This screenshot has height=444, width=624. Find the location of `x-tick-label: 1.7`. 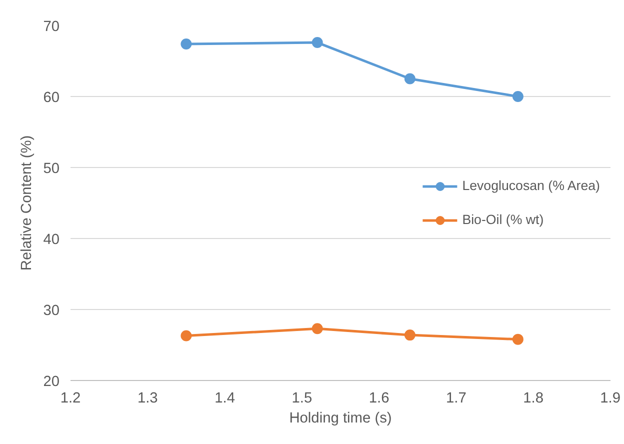

x-tick-label: 1.7 is located at coordinates (456, 398).